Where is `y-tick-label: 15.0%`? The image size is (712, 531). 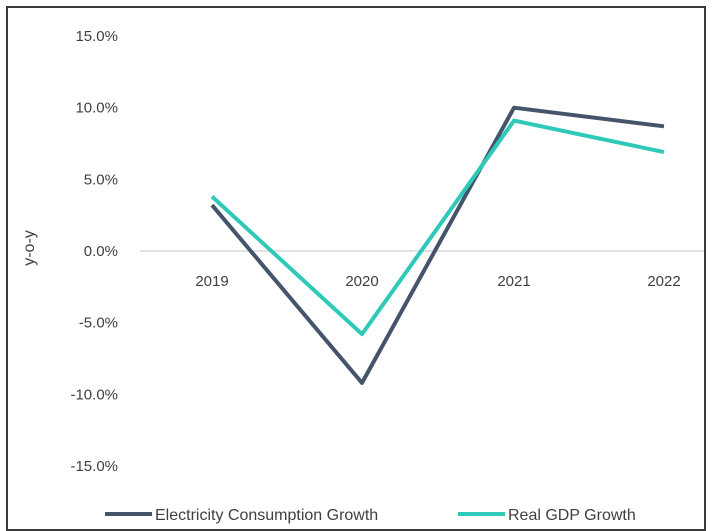
y-tick-label: 15.0% is located at coordinates (96, 36).